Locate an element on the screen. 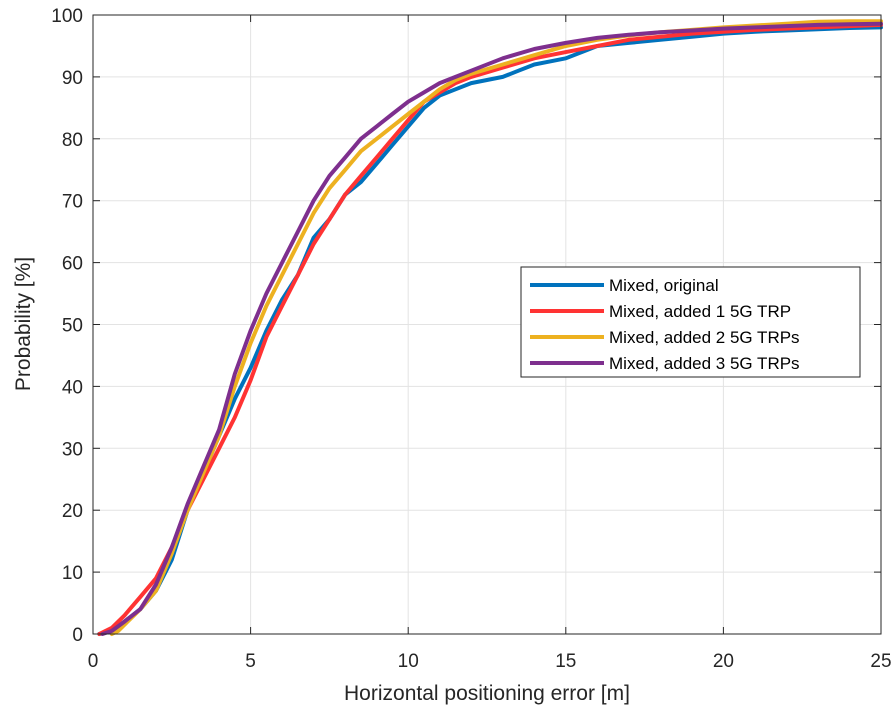 The image size is (896, 710). y-tick-label: 50 is located at coordinates (72, 326).